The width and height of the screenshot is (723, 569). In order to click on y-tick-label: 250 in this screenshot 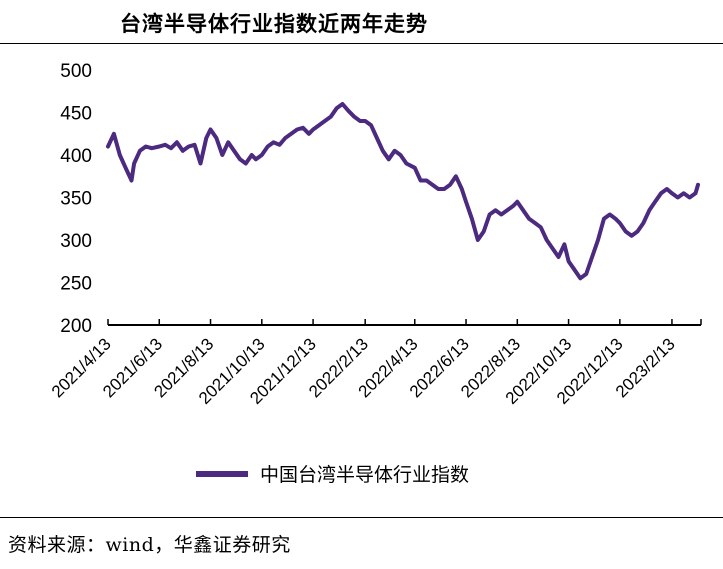, I will do `click(76, 284)`.